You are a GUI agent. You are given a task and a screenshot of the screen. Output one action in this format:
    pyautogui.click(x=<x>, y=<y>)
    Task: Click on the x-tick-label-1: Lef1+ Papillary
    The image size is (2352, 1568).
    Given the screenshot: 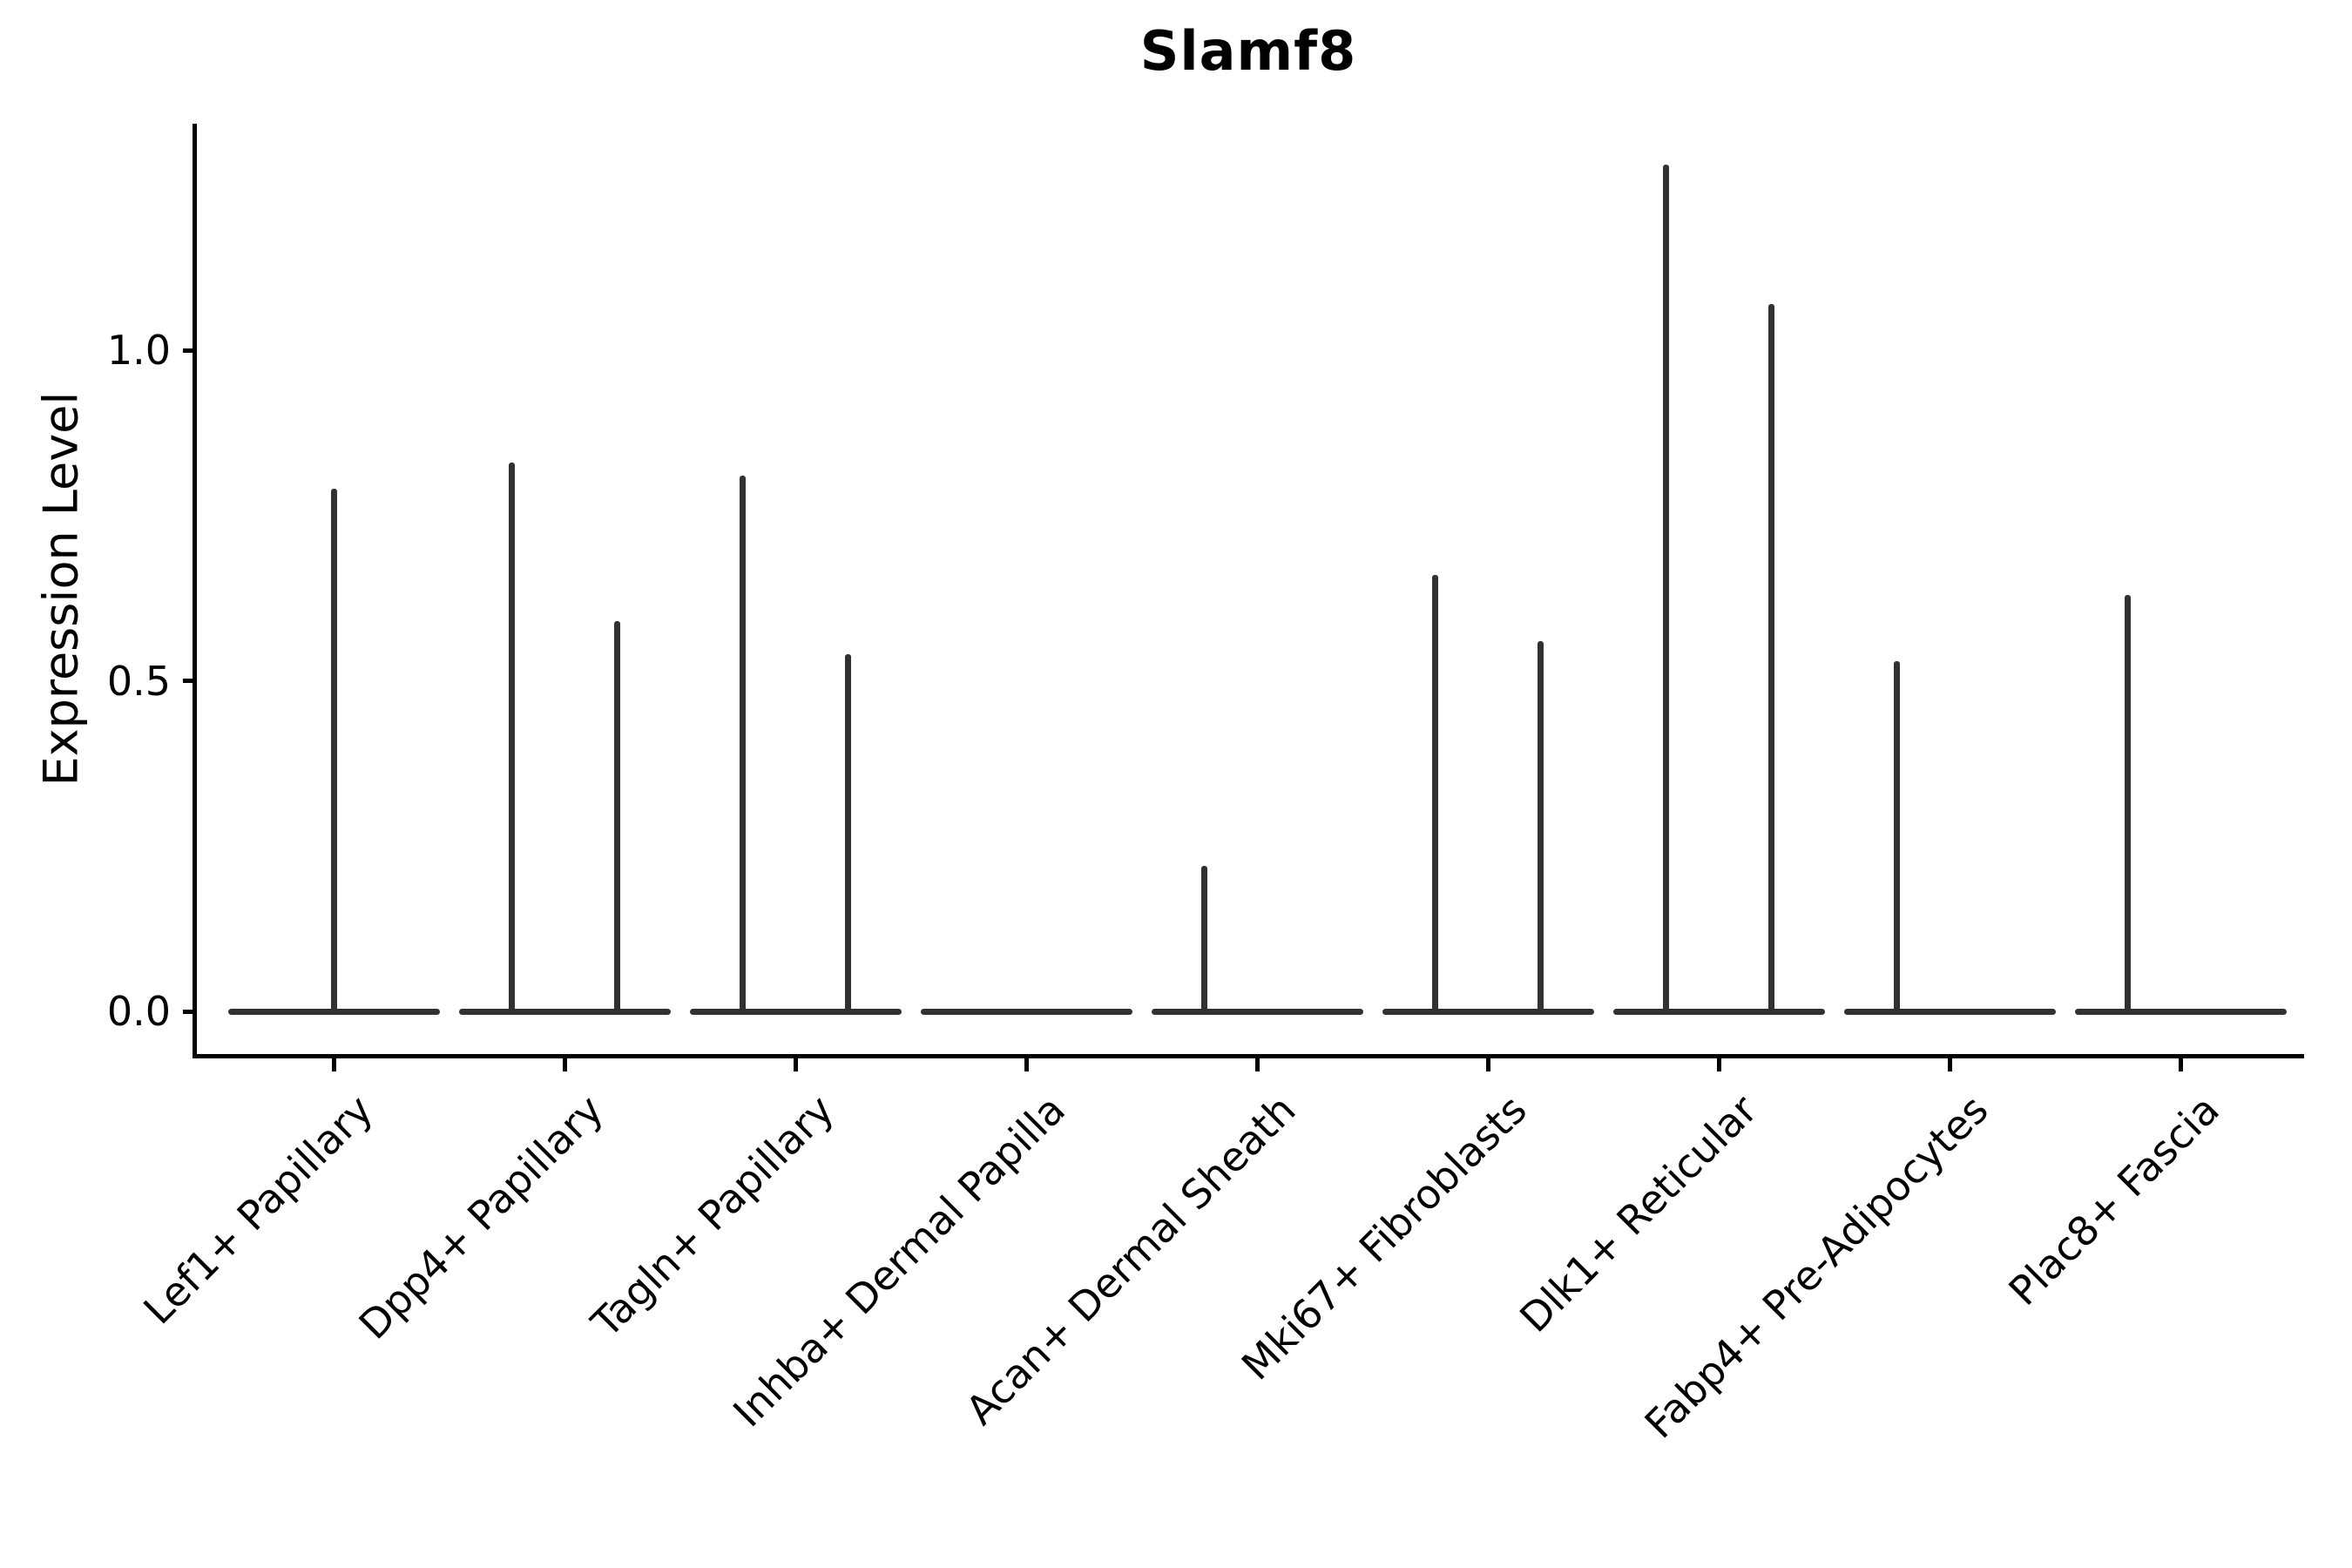 What is the action you would take?
    pyautogui.click(x=257, y=1209)
    